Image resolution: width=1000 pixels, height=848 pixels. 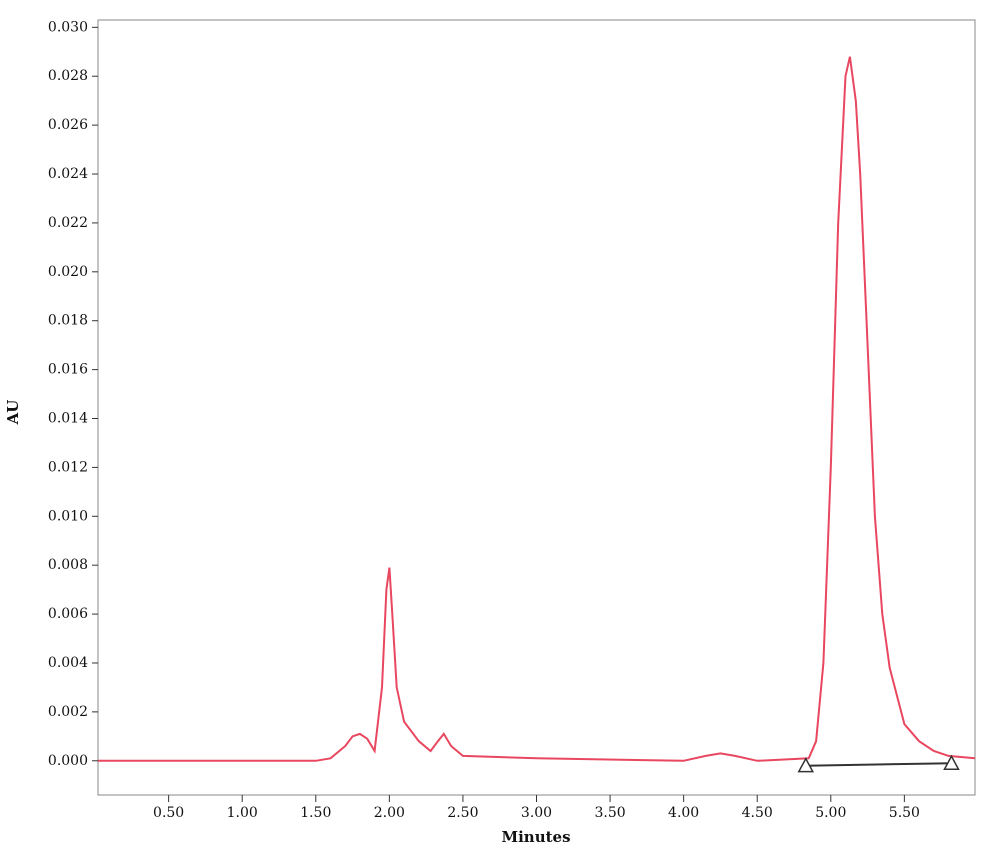 What do you see at coordinates (462, 813) in the screenshot?
I see `x-tick-label: 2.50` at bounding box center [462, 813].